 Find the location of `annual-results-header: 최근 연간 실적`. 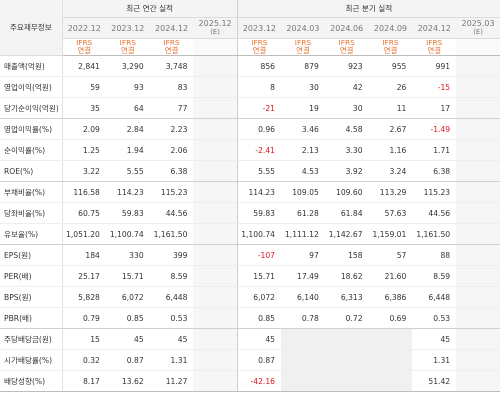

annual-results-header: 최근 연간 실적 is located at coordinates (150, 9).